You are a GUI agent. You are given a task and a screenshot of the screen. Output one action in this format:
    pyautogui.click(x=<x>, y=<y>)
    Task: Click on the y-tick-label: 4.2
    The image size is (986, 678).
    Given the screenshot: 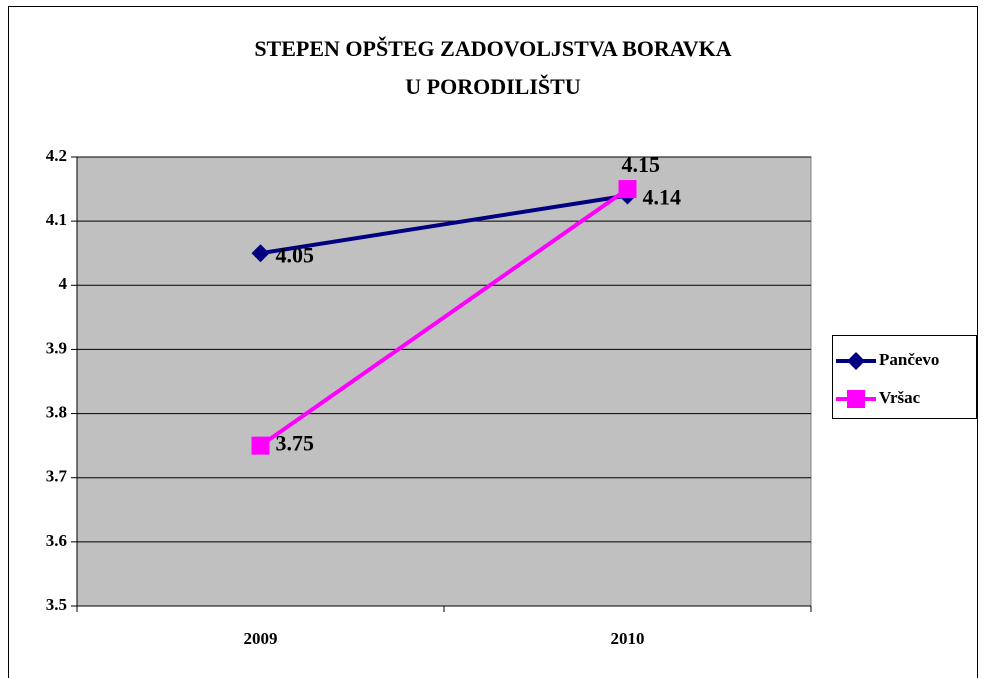 What is the action you would take?
    pyautogui.click(x=56, y=155)
    